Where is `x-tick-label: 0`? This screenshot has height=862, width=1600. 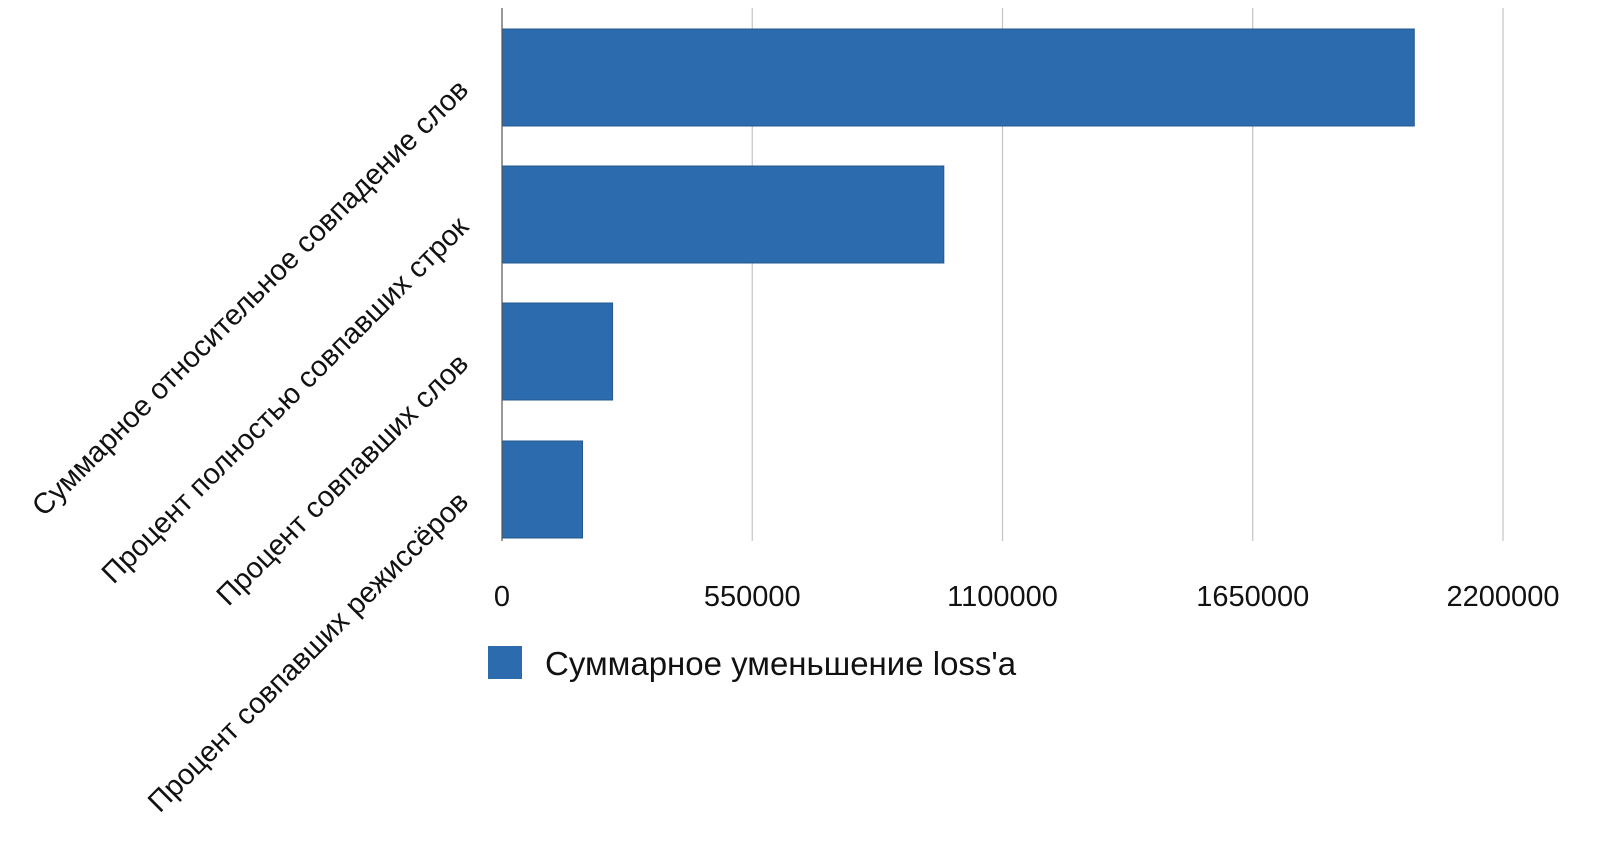
x-tick-label: 0 is located at coordinates (502, 597).